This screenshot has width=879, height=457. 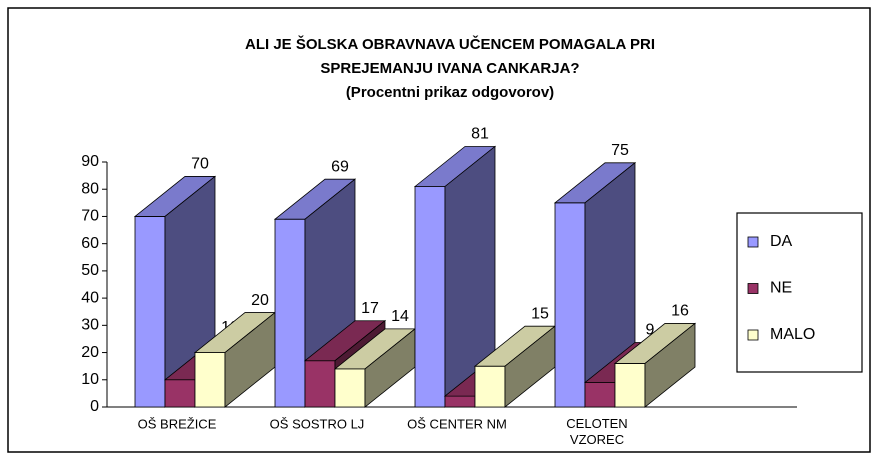 I want to click on y-tick-label: 60, so click(x=90, y=243).